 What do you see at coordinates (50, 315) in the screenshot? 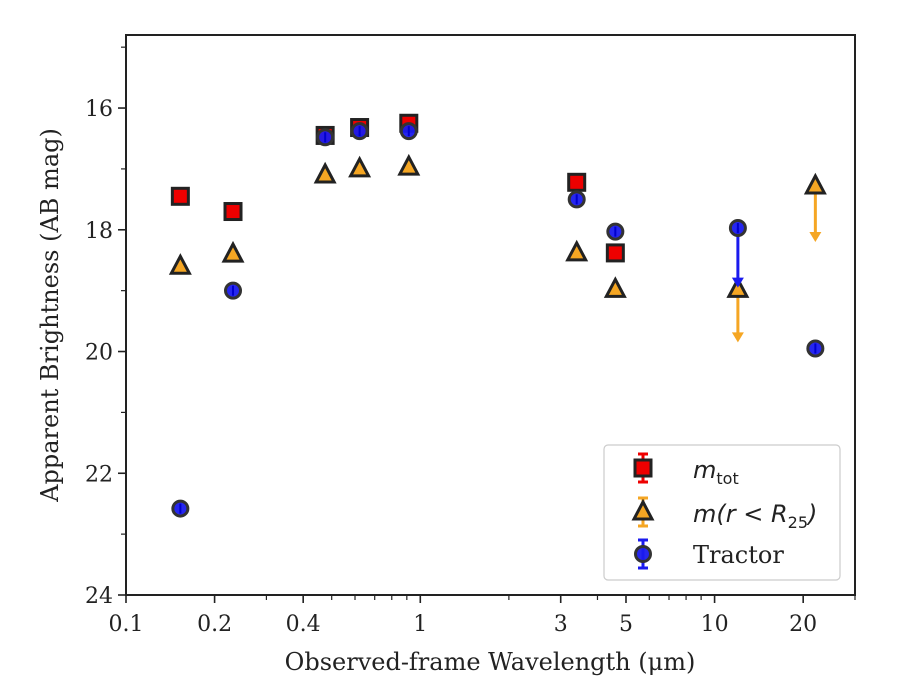
I see `y-axis-title: Apparent Brightness (AB mag)` at bounding box center [50, 315].